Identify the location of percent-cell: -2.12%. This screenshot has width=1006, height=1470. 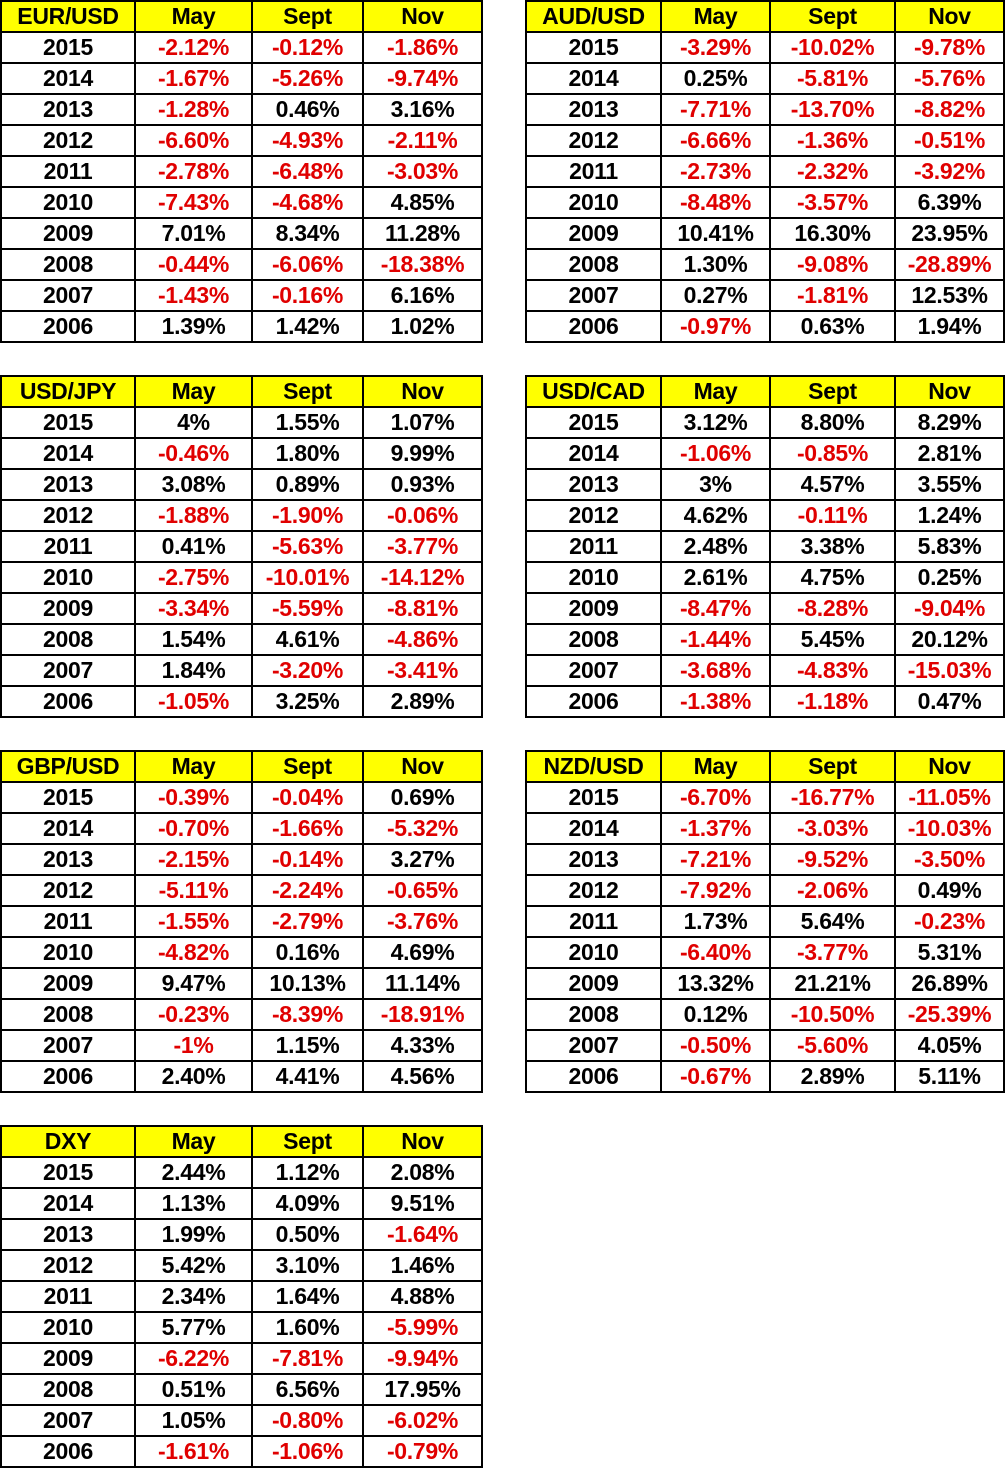
(194, 48).